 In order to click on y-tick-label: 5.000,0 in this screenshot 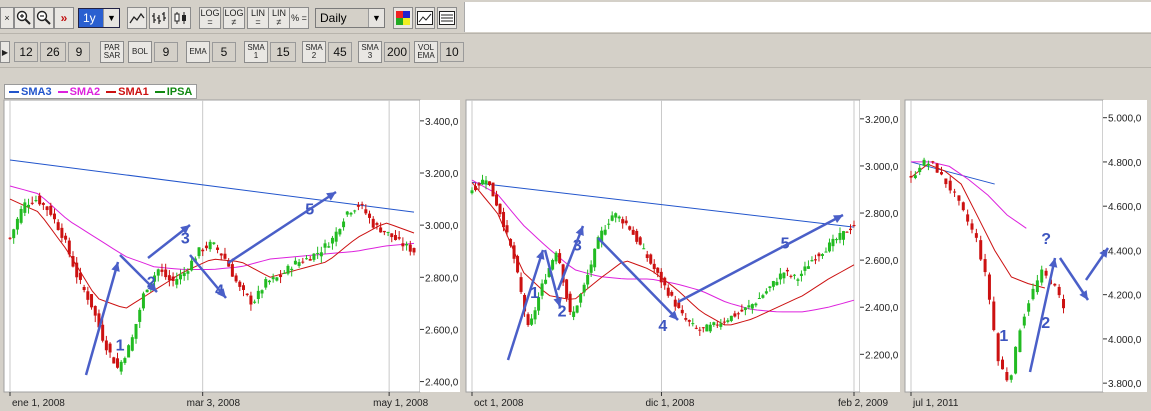, I will do `click(1125, 119)`.